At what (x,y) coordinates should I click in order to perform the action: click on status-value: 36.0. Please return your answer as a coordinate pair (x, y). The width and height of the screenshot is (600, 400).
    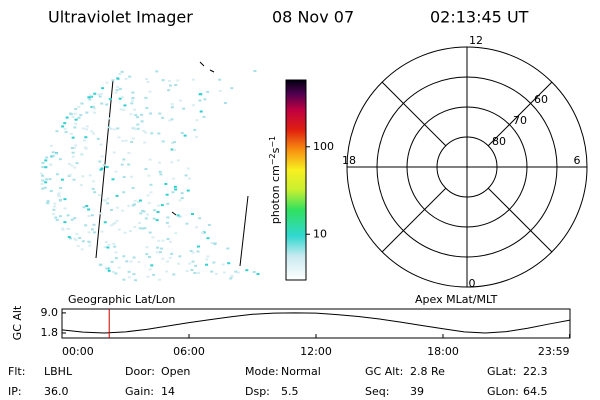
    Looking at the image, I should click on (56, 391).